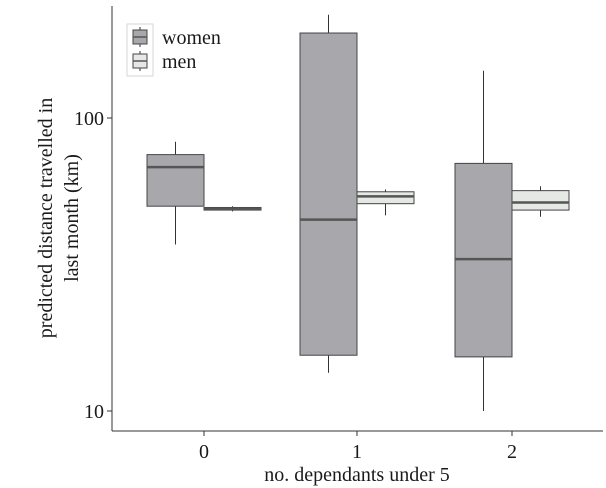 The width and height of the screenshot is (606, 488). What do you see at coordinates (140, 37) in the screenshot?
I see `legend-key-women` at bounding box center [140, 37].